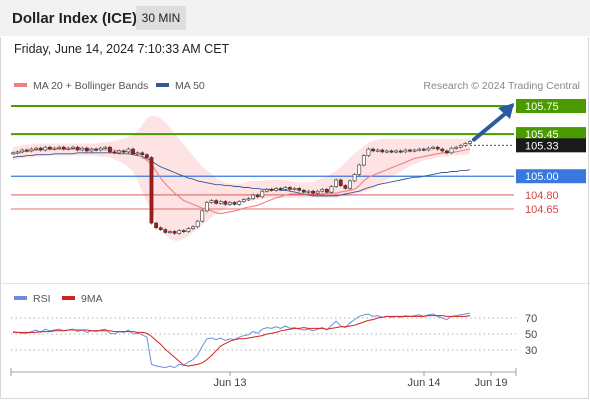 This screenshot has height=400, width=590. What do you see at coordinates (542, 107) in the screenshot?
I see `price-tag-105.75: 105.75` at bounding box center [542, 107].